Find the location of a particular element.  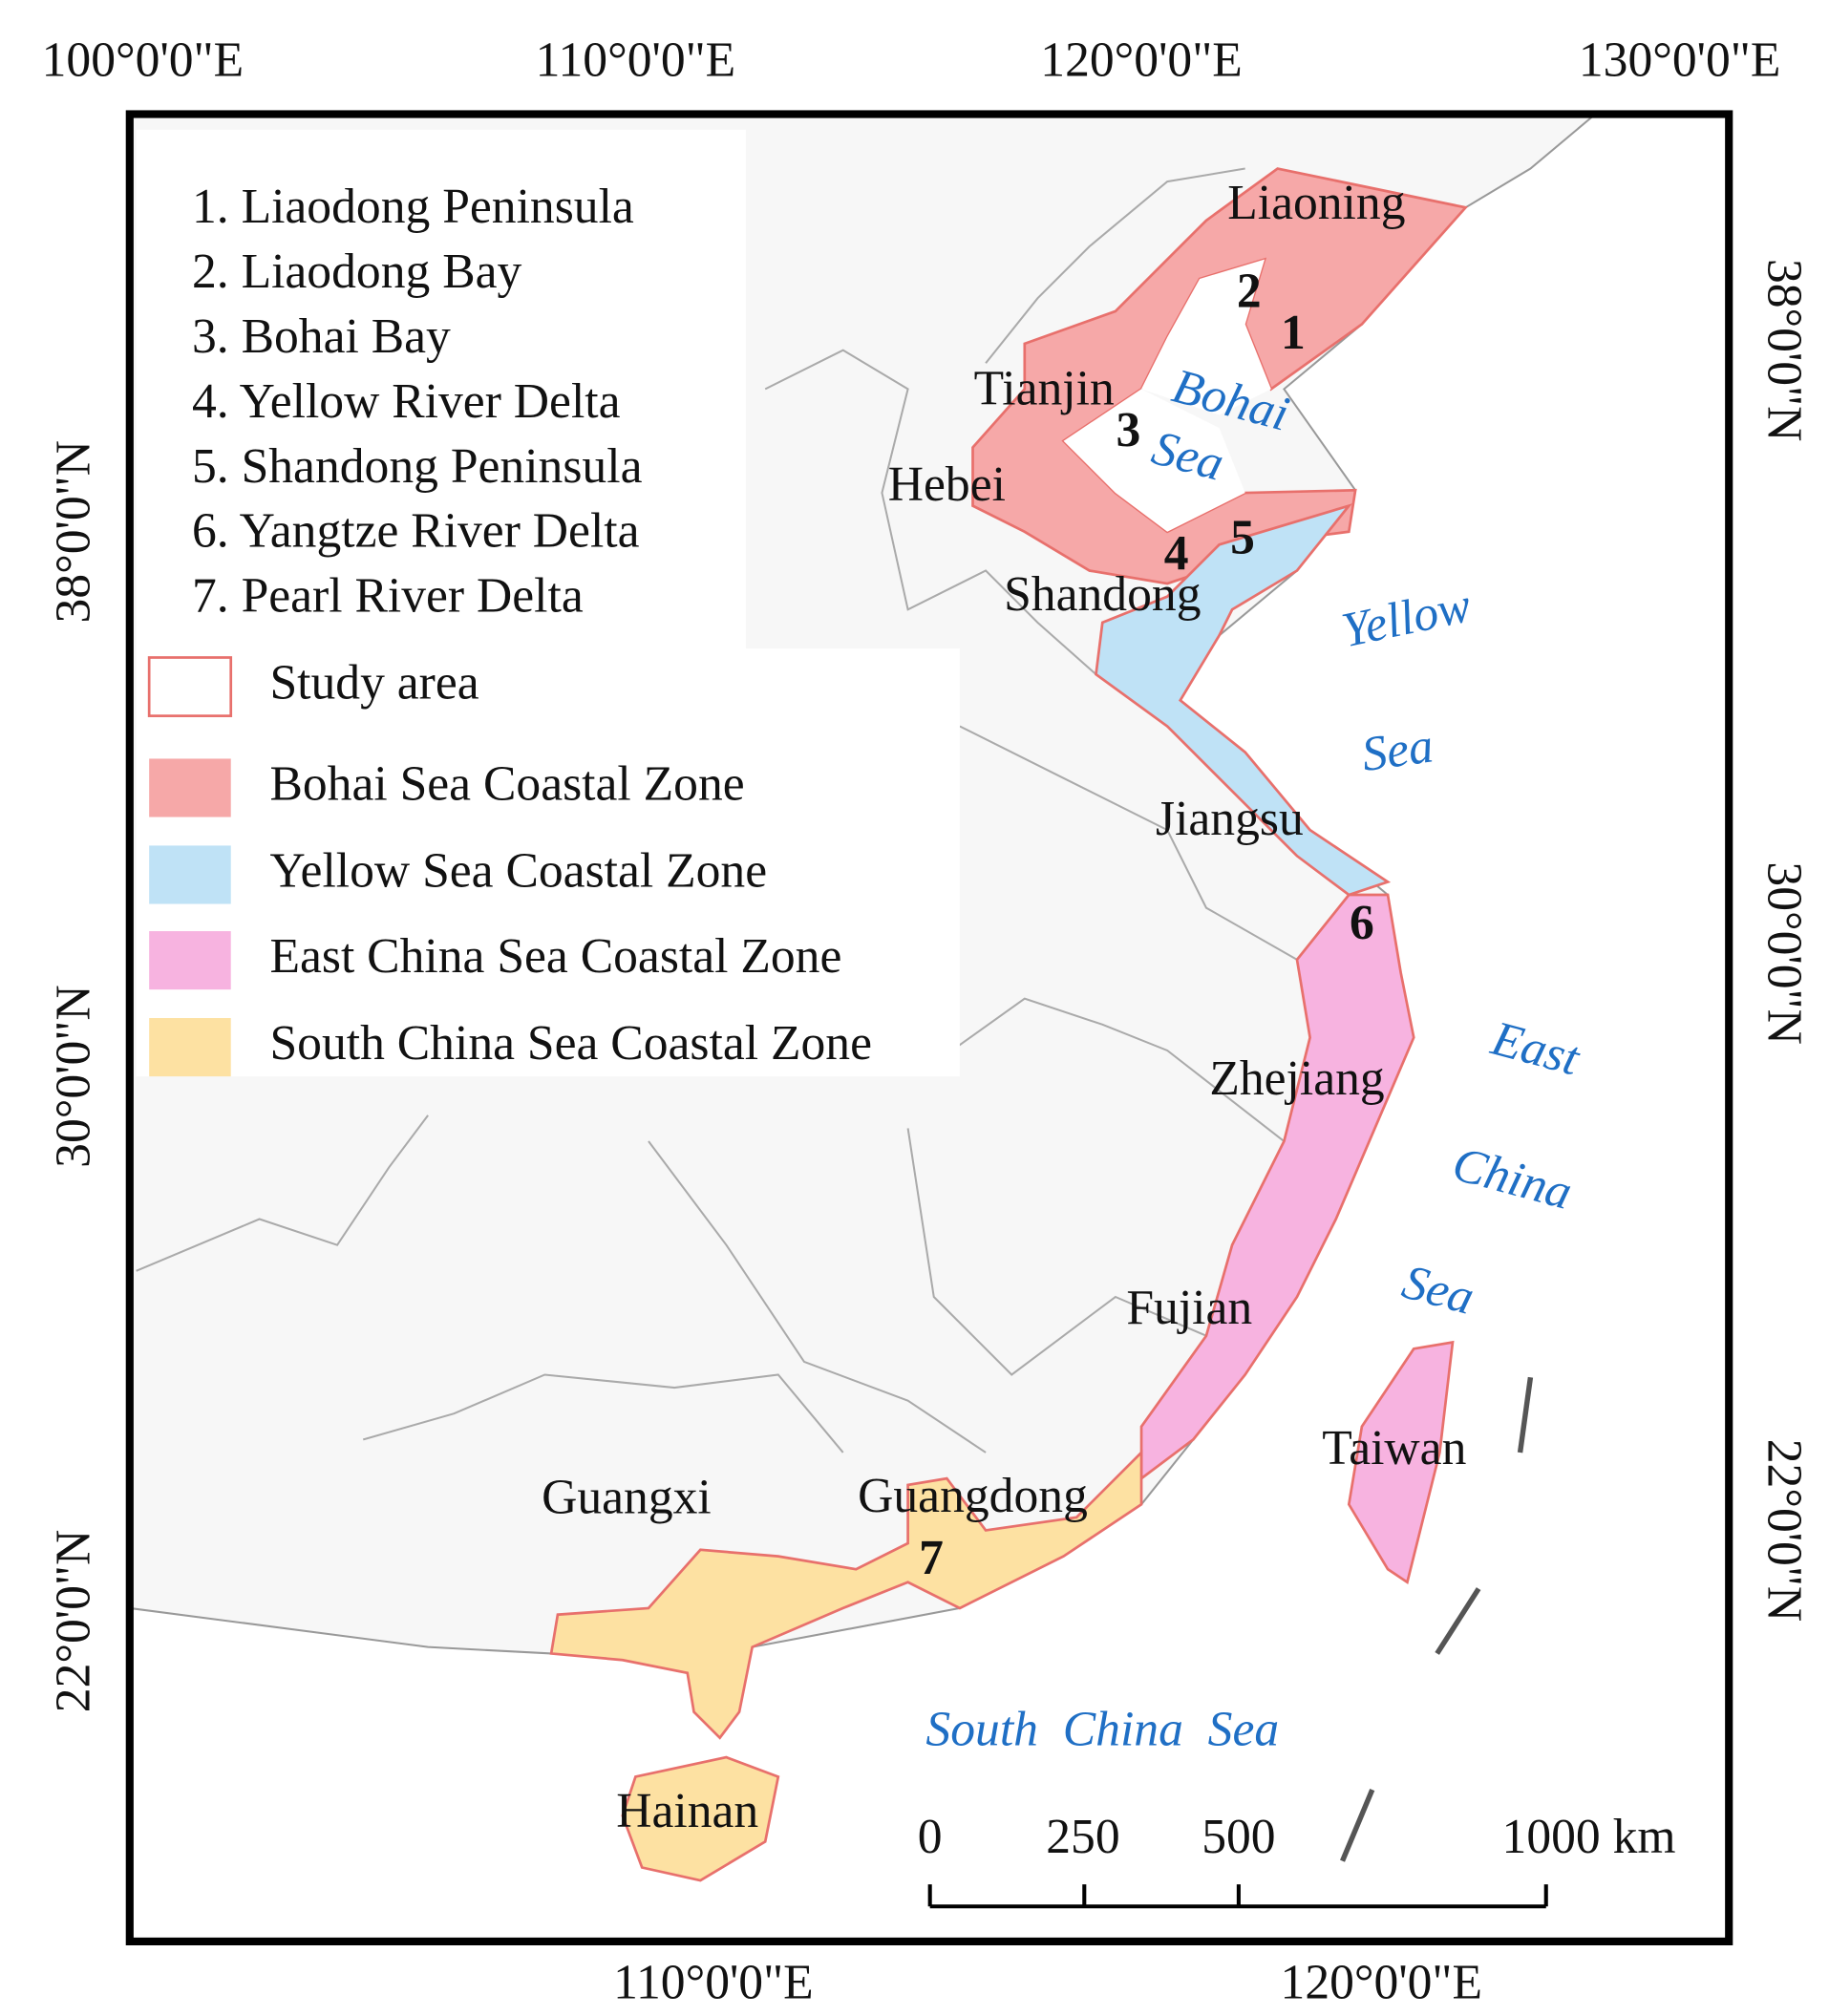

region-number: 6 is located at coordinates (1362, 923).